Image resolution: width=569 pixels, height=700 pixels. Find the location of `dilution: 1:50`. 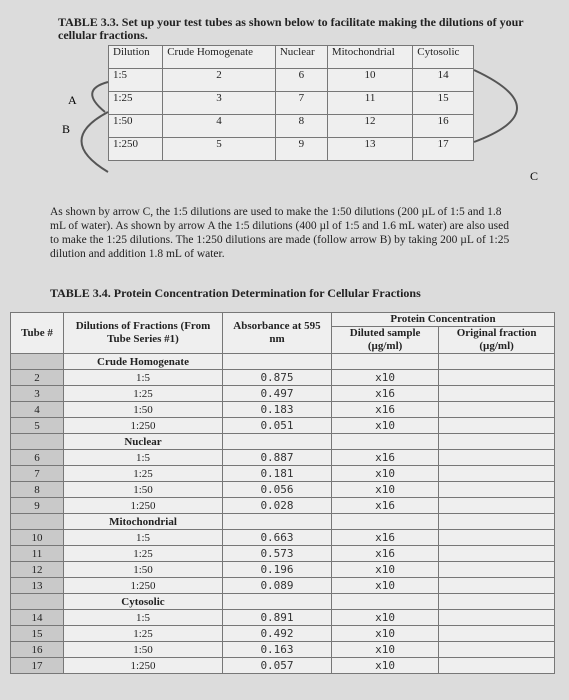

dilution: 1:50 is located at coordinates (143, 569).